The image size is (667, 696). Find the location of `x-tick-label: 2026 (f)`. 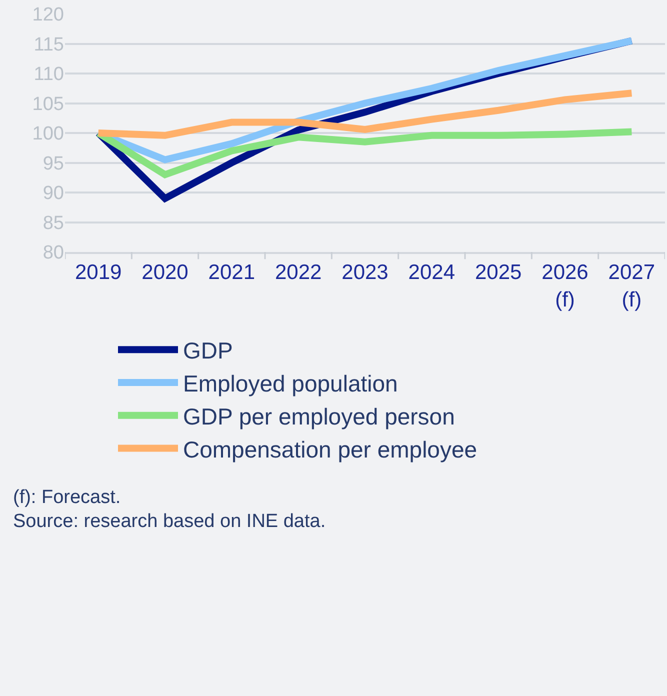

x-tick-label: 2026 (f) is located at coordinates (565, 286).